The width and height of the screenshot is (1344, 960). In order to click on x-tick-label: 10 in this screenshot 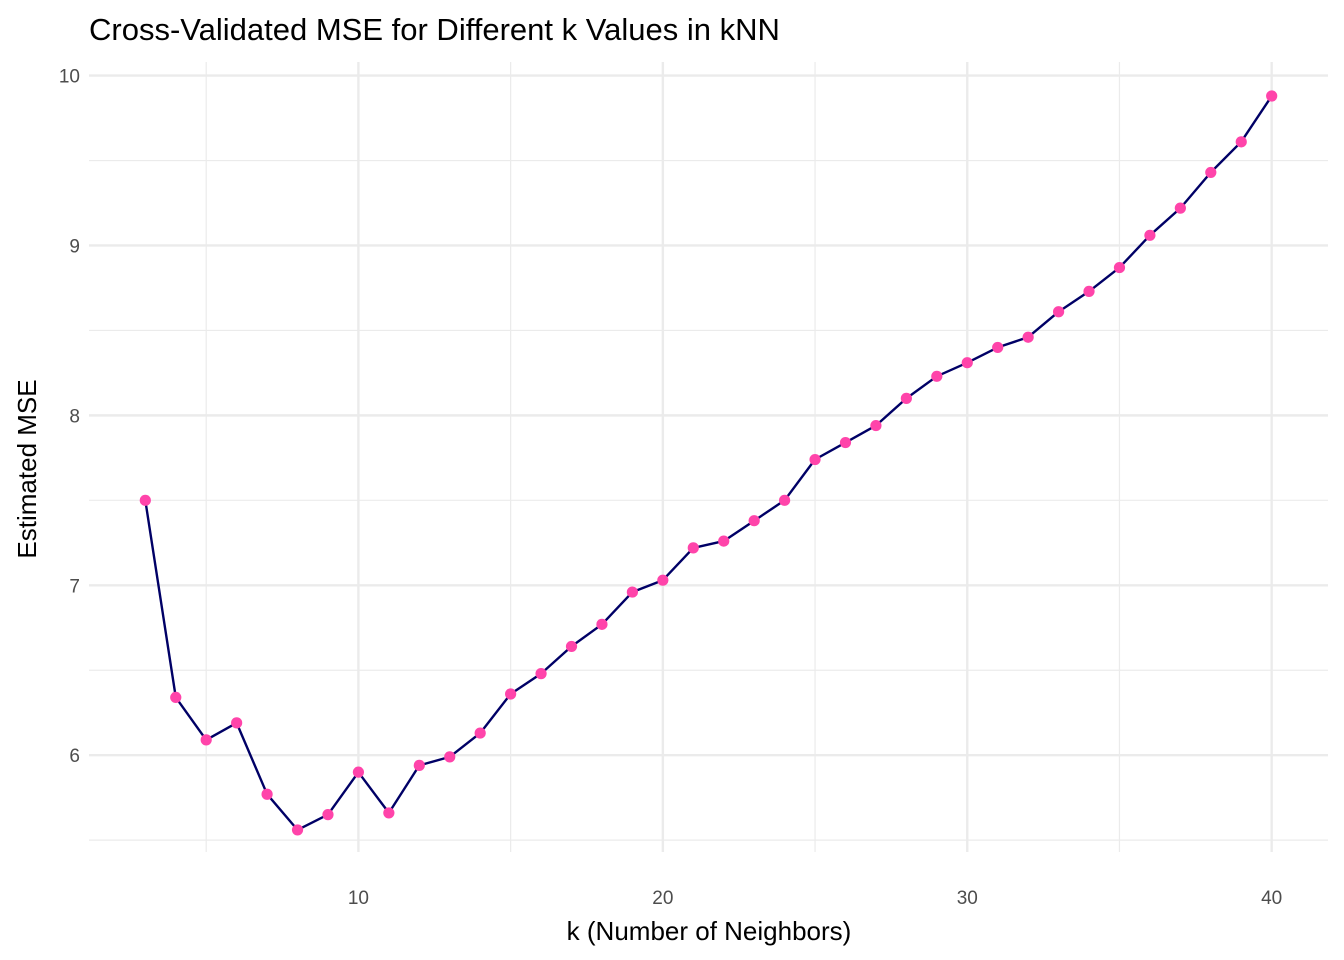, I will do `click(358, 898)`.